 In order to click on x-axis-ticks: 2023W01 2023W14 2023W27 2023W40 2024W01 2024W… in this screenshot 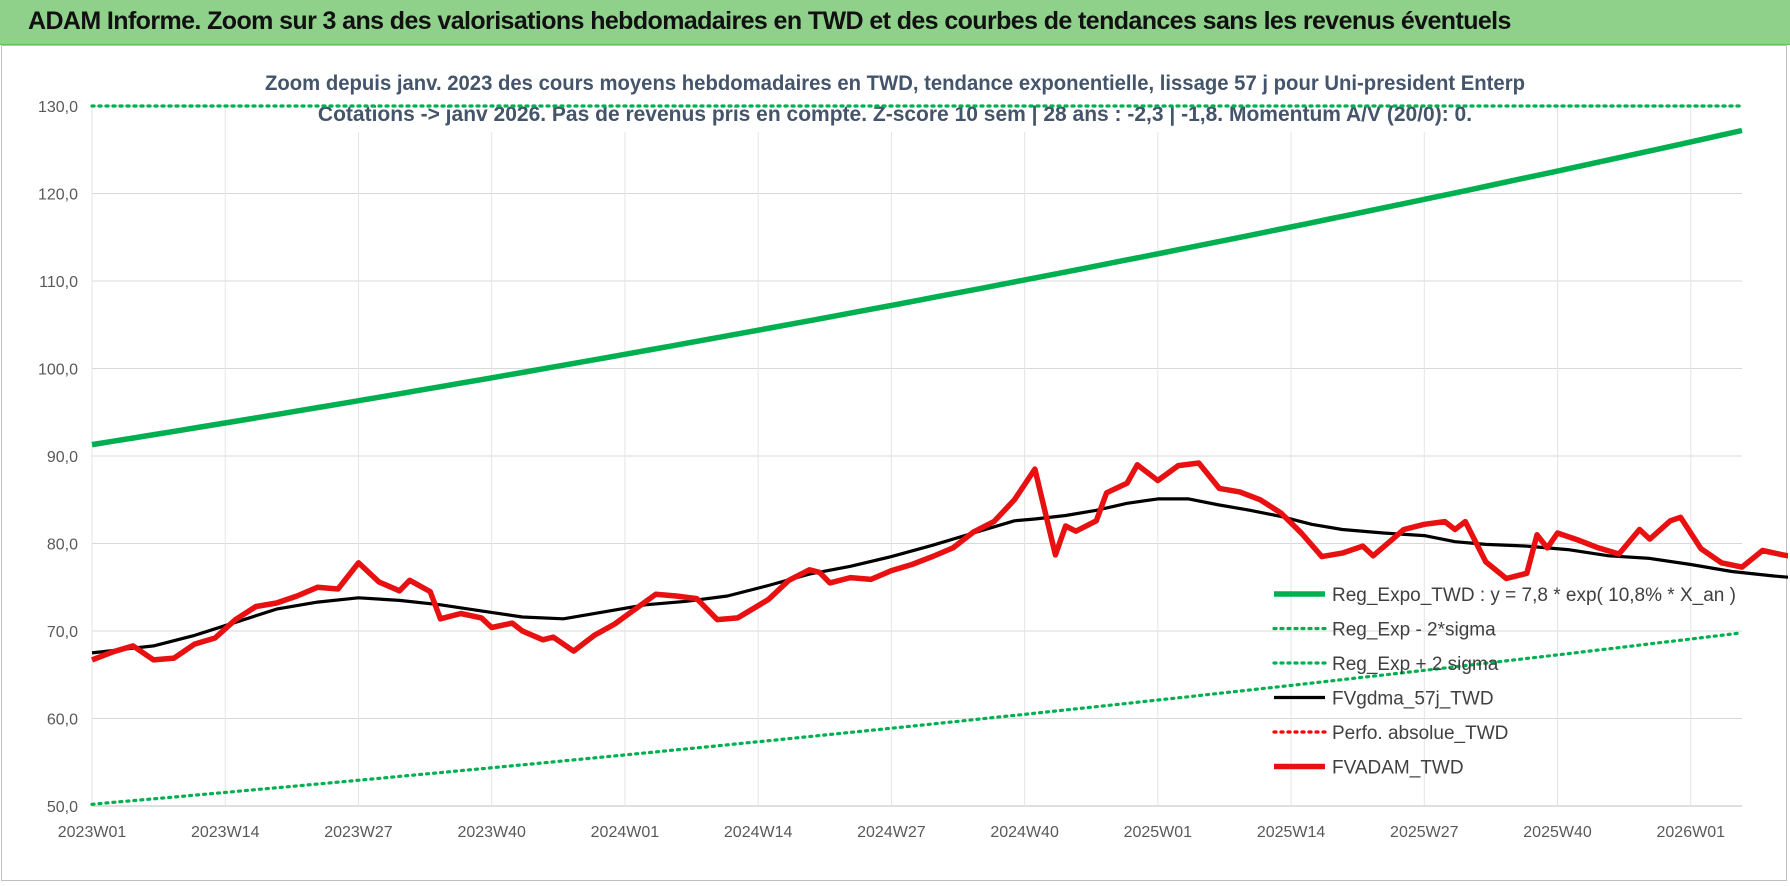, I will do `click(891, 832)`.